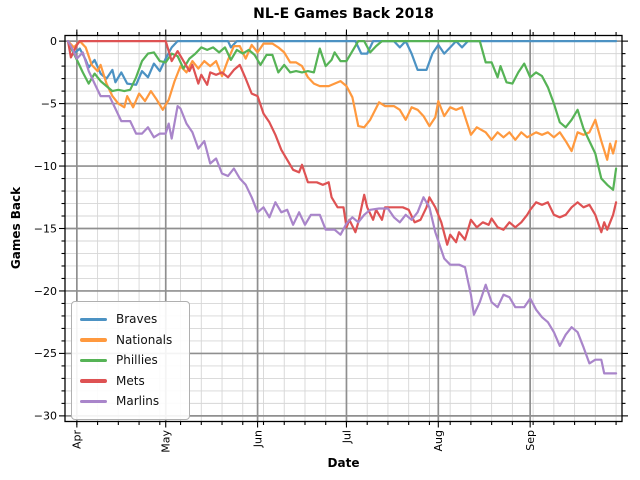 This screenshot has width=640, height=480. What do you see at coordinates (343, 463) in the screenshot?
I see `x-axis-label: Date` at bounding box center [343, 463].